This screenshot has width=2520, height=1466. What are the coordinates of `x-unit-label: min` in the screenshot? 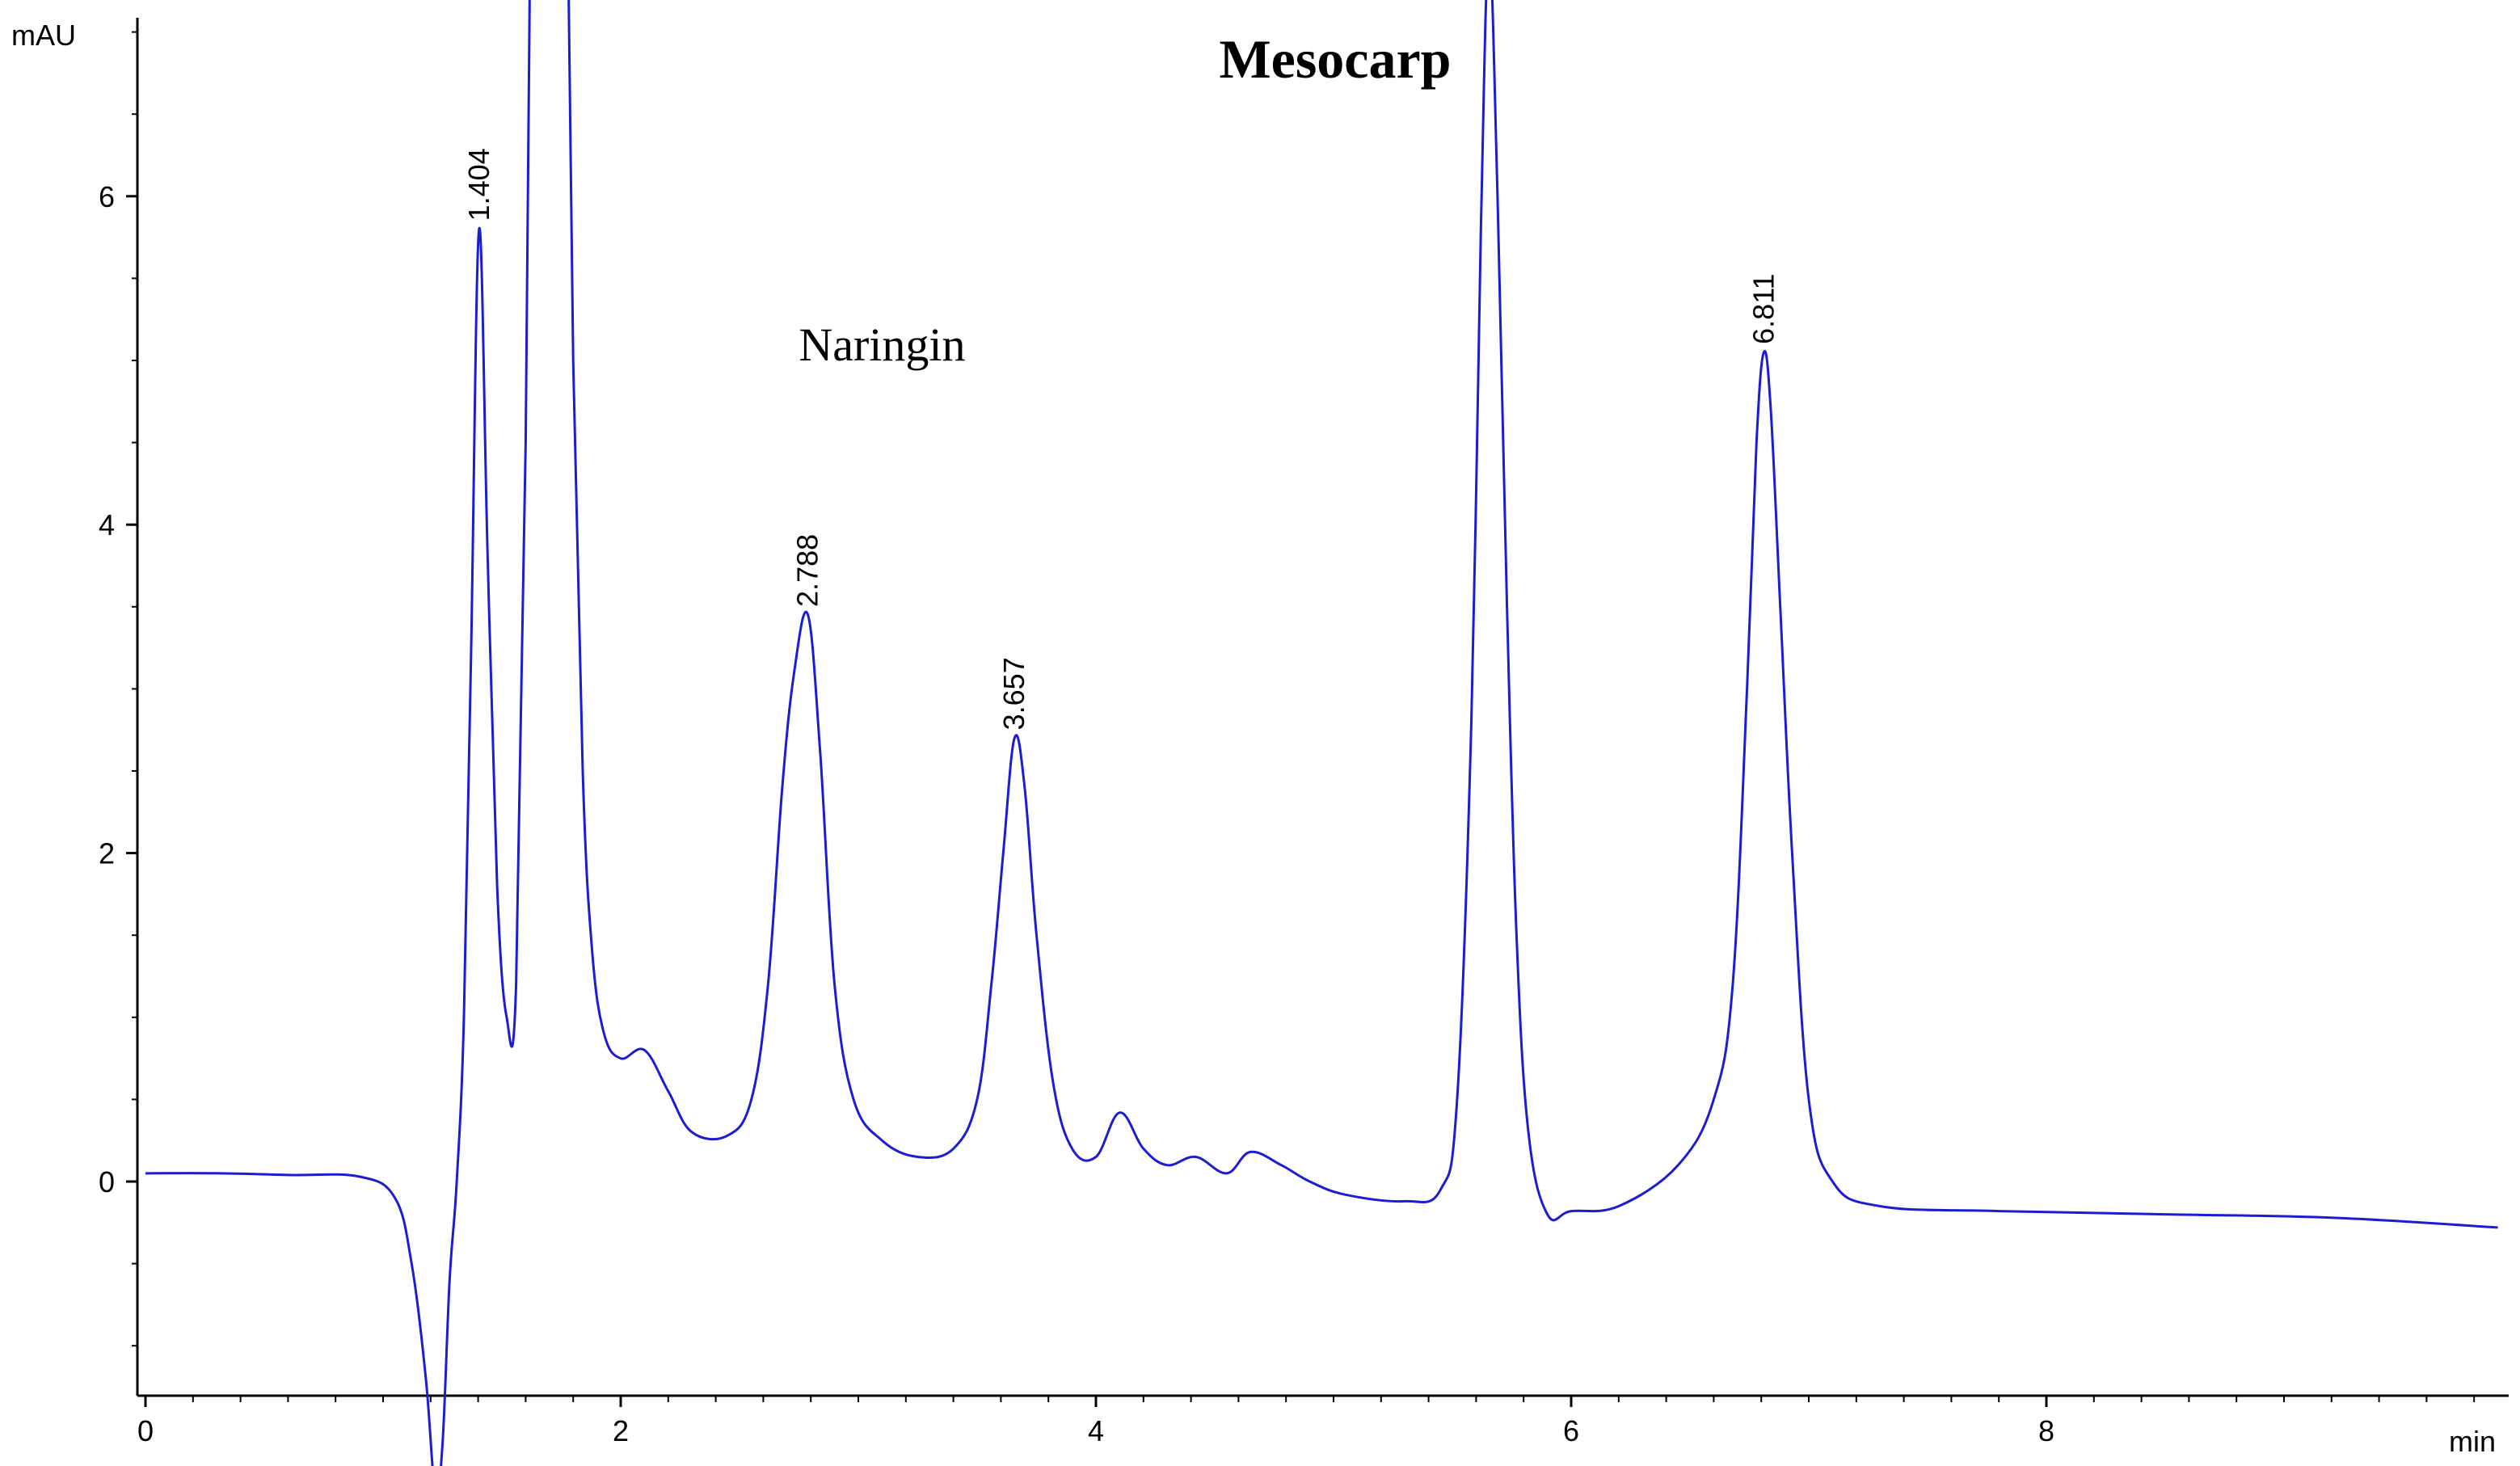 It's located at (2472, 1441).